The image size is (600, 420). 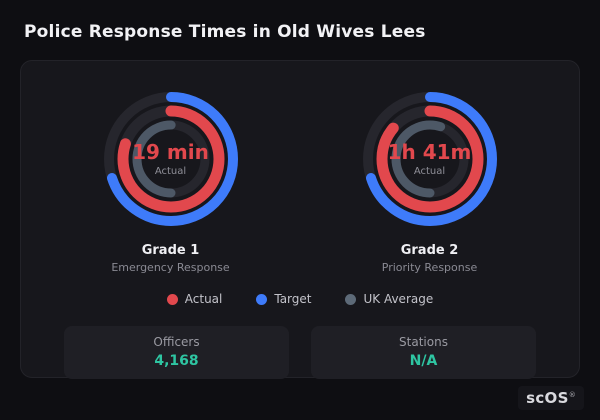 I want to click on stat-stations: Stations N/A, so click(x=423, y=352).